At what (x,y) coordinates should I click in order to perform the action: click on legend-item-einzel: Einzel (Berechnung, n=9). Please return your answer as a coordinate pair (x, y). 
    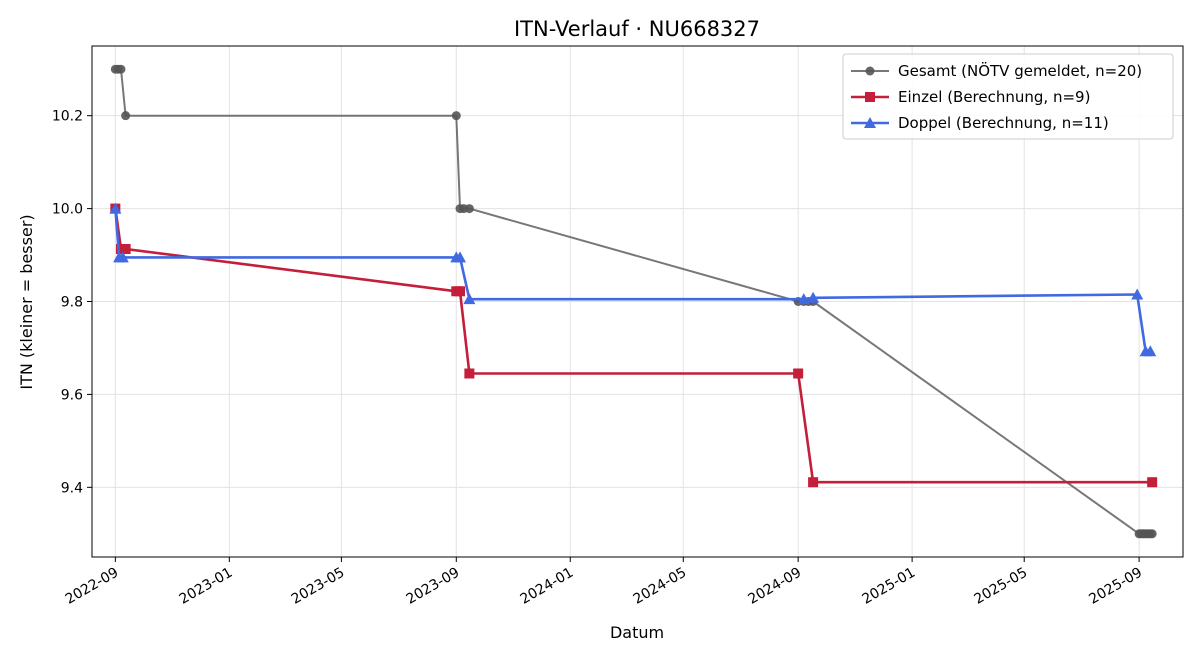
    Looking at the image, I should click on (970, 97).